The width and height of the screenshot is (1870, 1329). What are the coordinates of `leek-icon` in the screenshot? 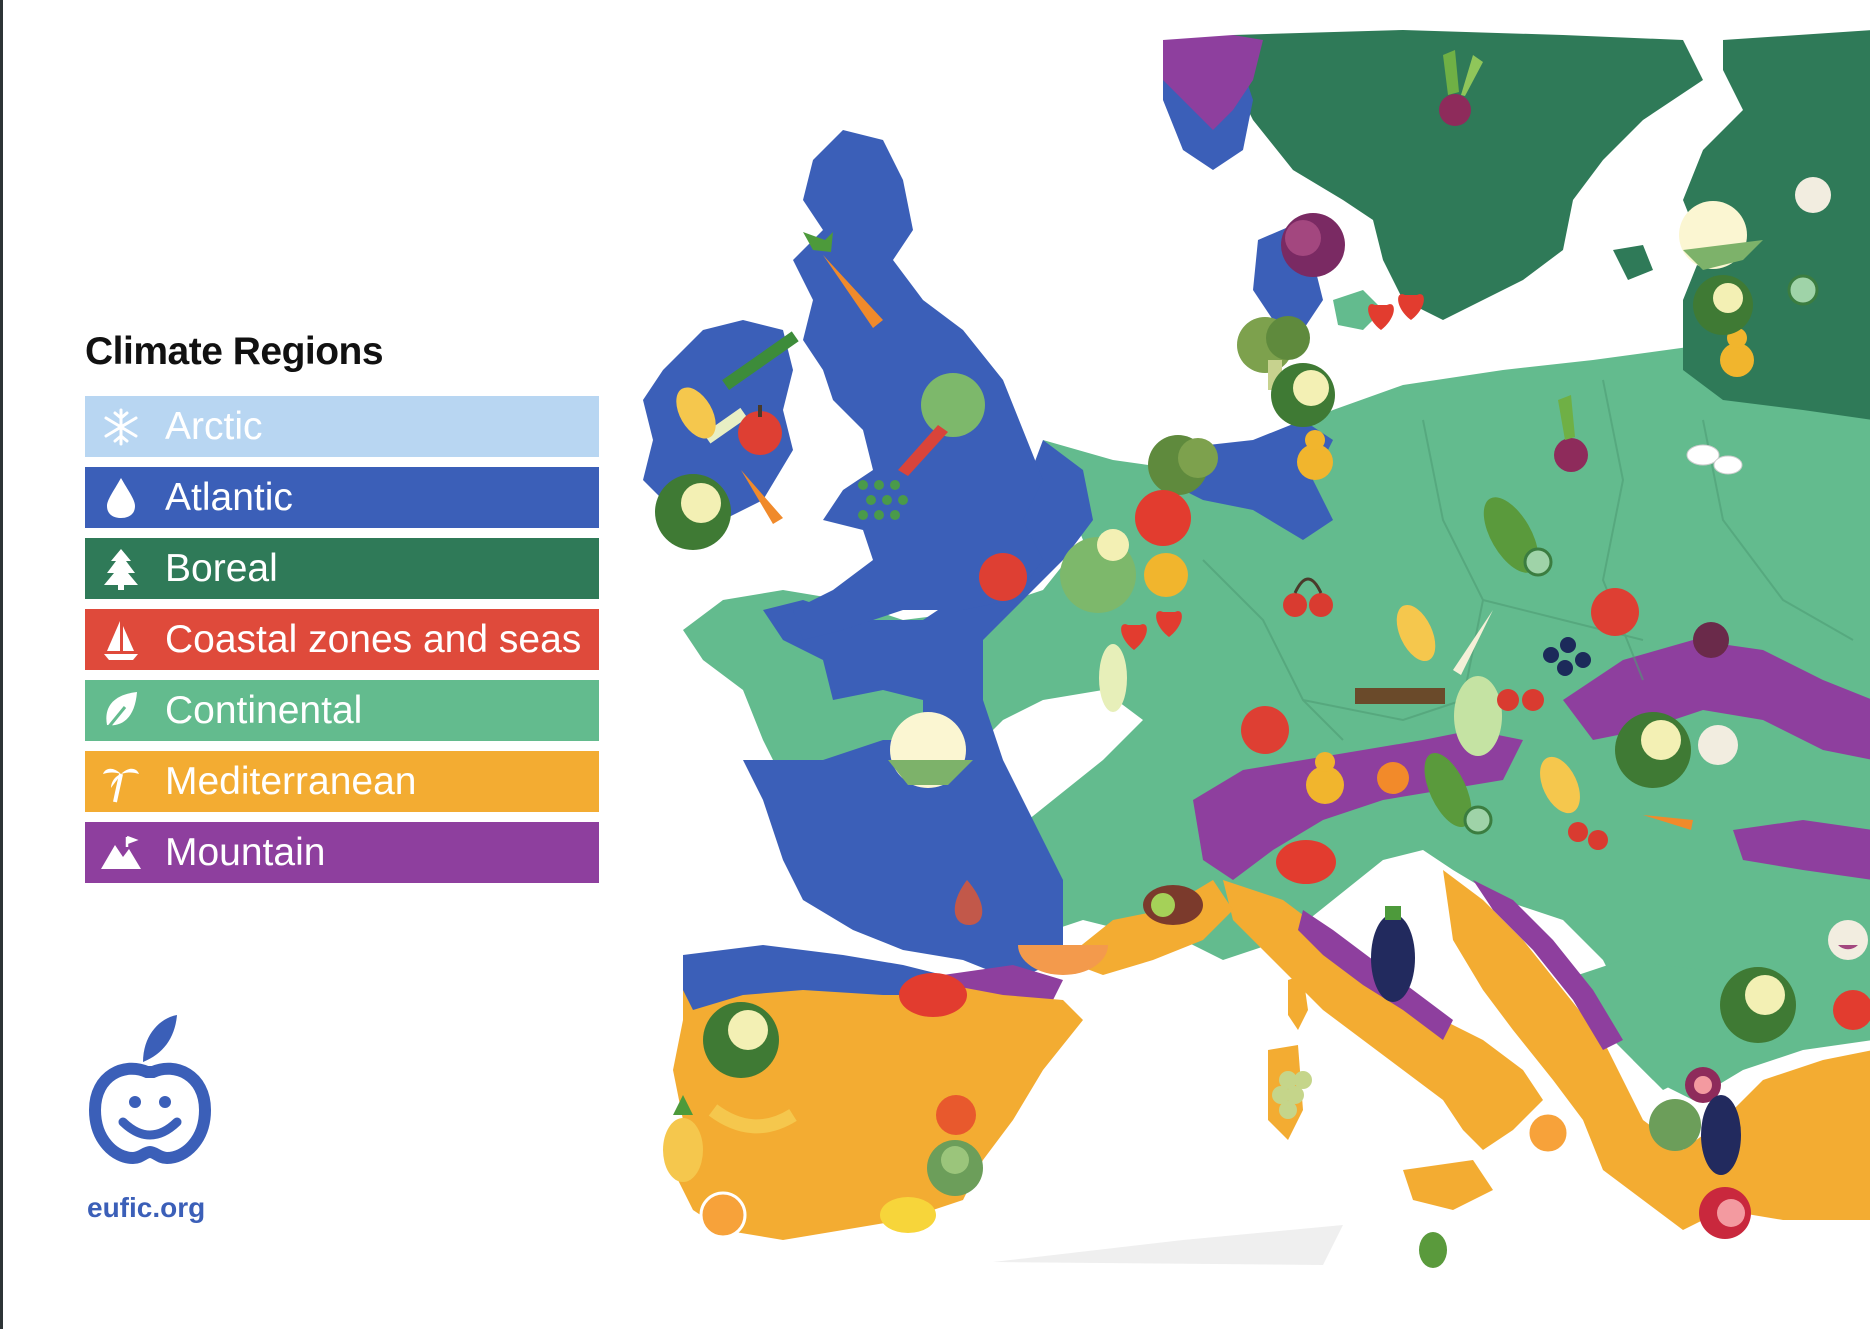 It's located at (751, 387).